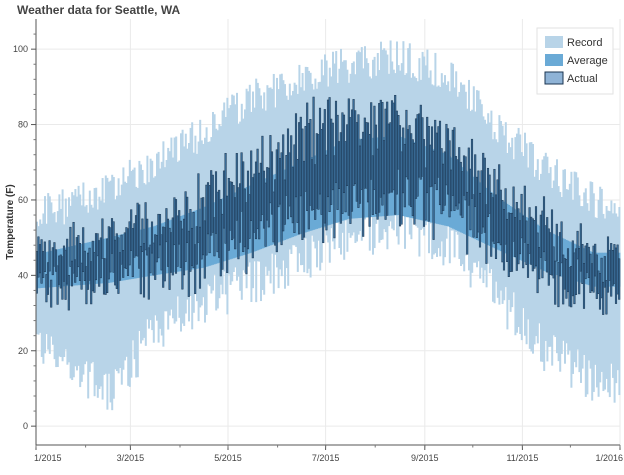 Image resolution: width=624 pixels, height=475 pixels. Describe the element at coordinates (99, 10) in the screenshot. I see `chart-title: Weather data for Seattle, WA` at that location.